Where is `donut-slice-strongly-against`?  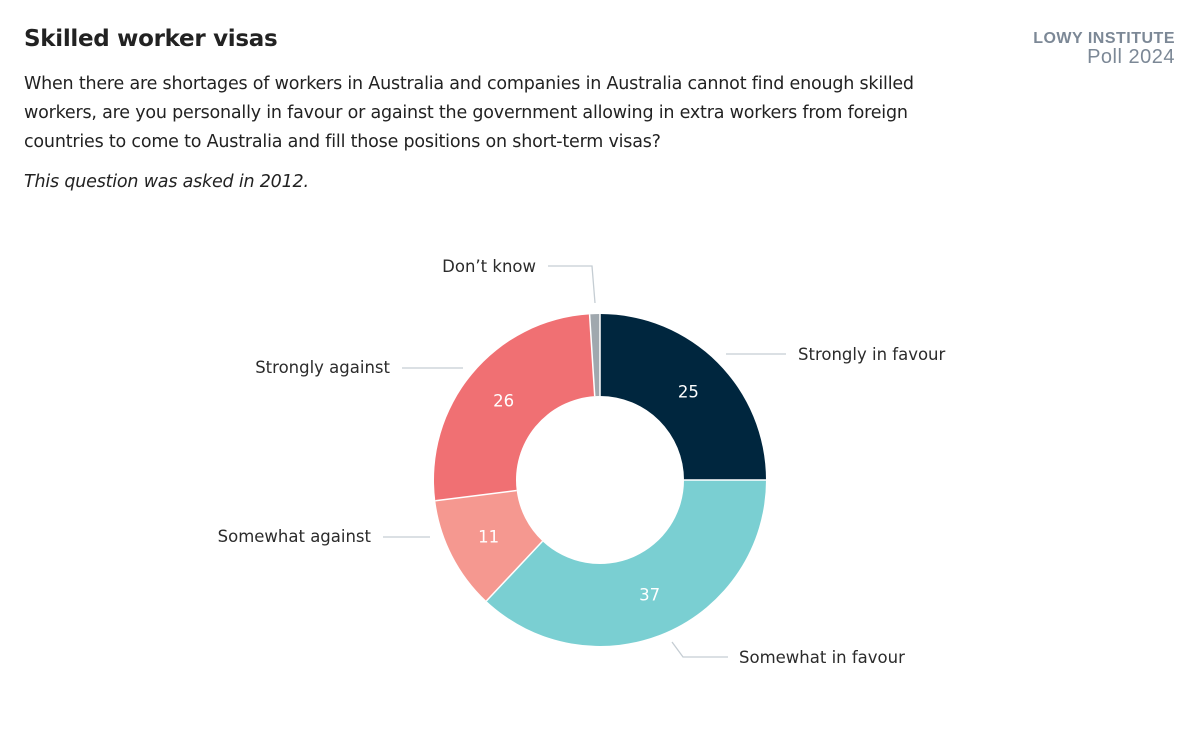
donut-slice-strongly-against is located at coordinates (514, 407).